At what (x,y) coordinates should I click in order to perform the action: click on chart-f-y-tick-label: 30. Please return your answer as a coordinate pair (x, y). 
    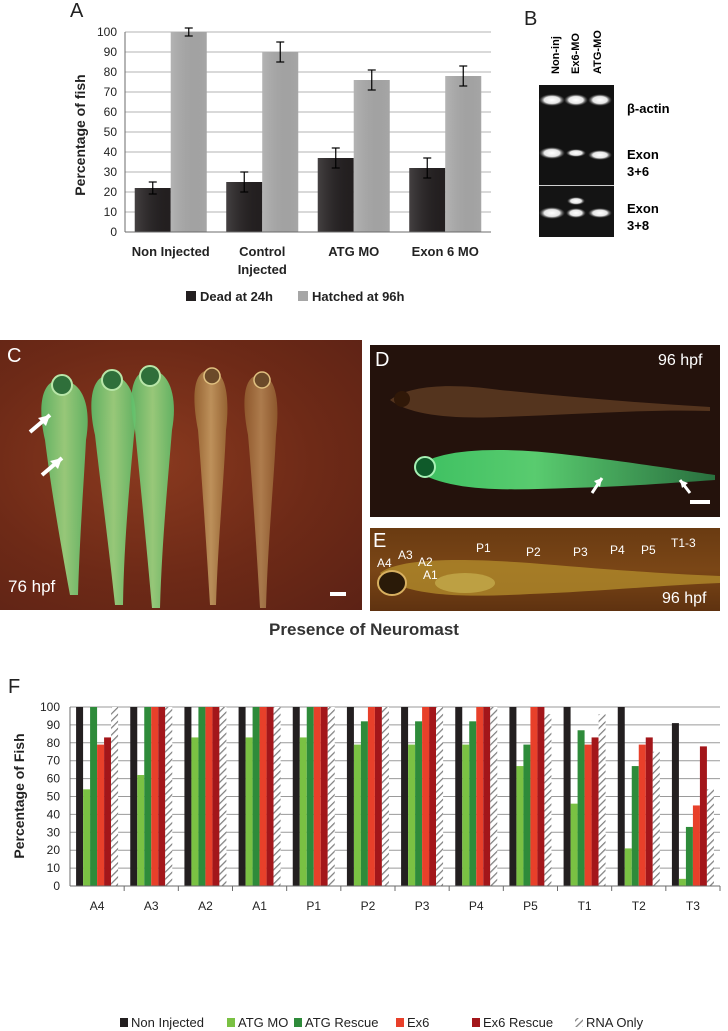
    Looking at the image, I should click on (54, 832).